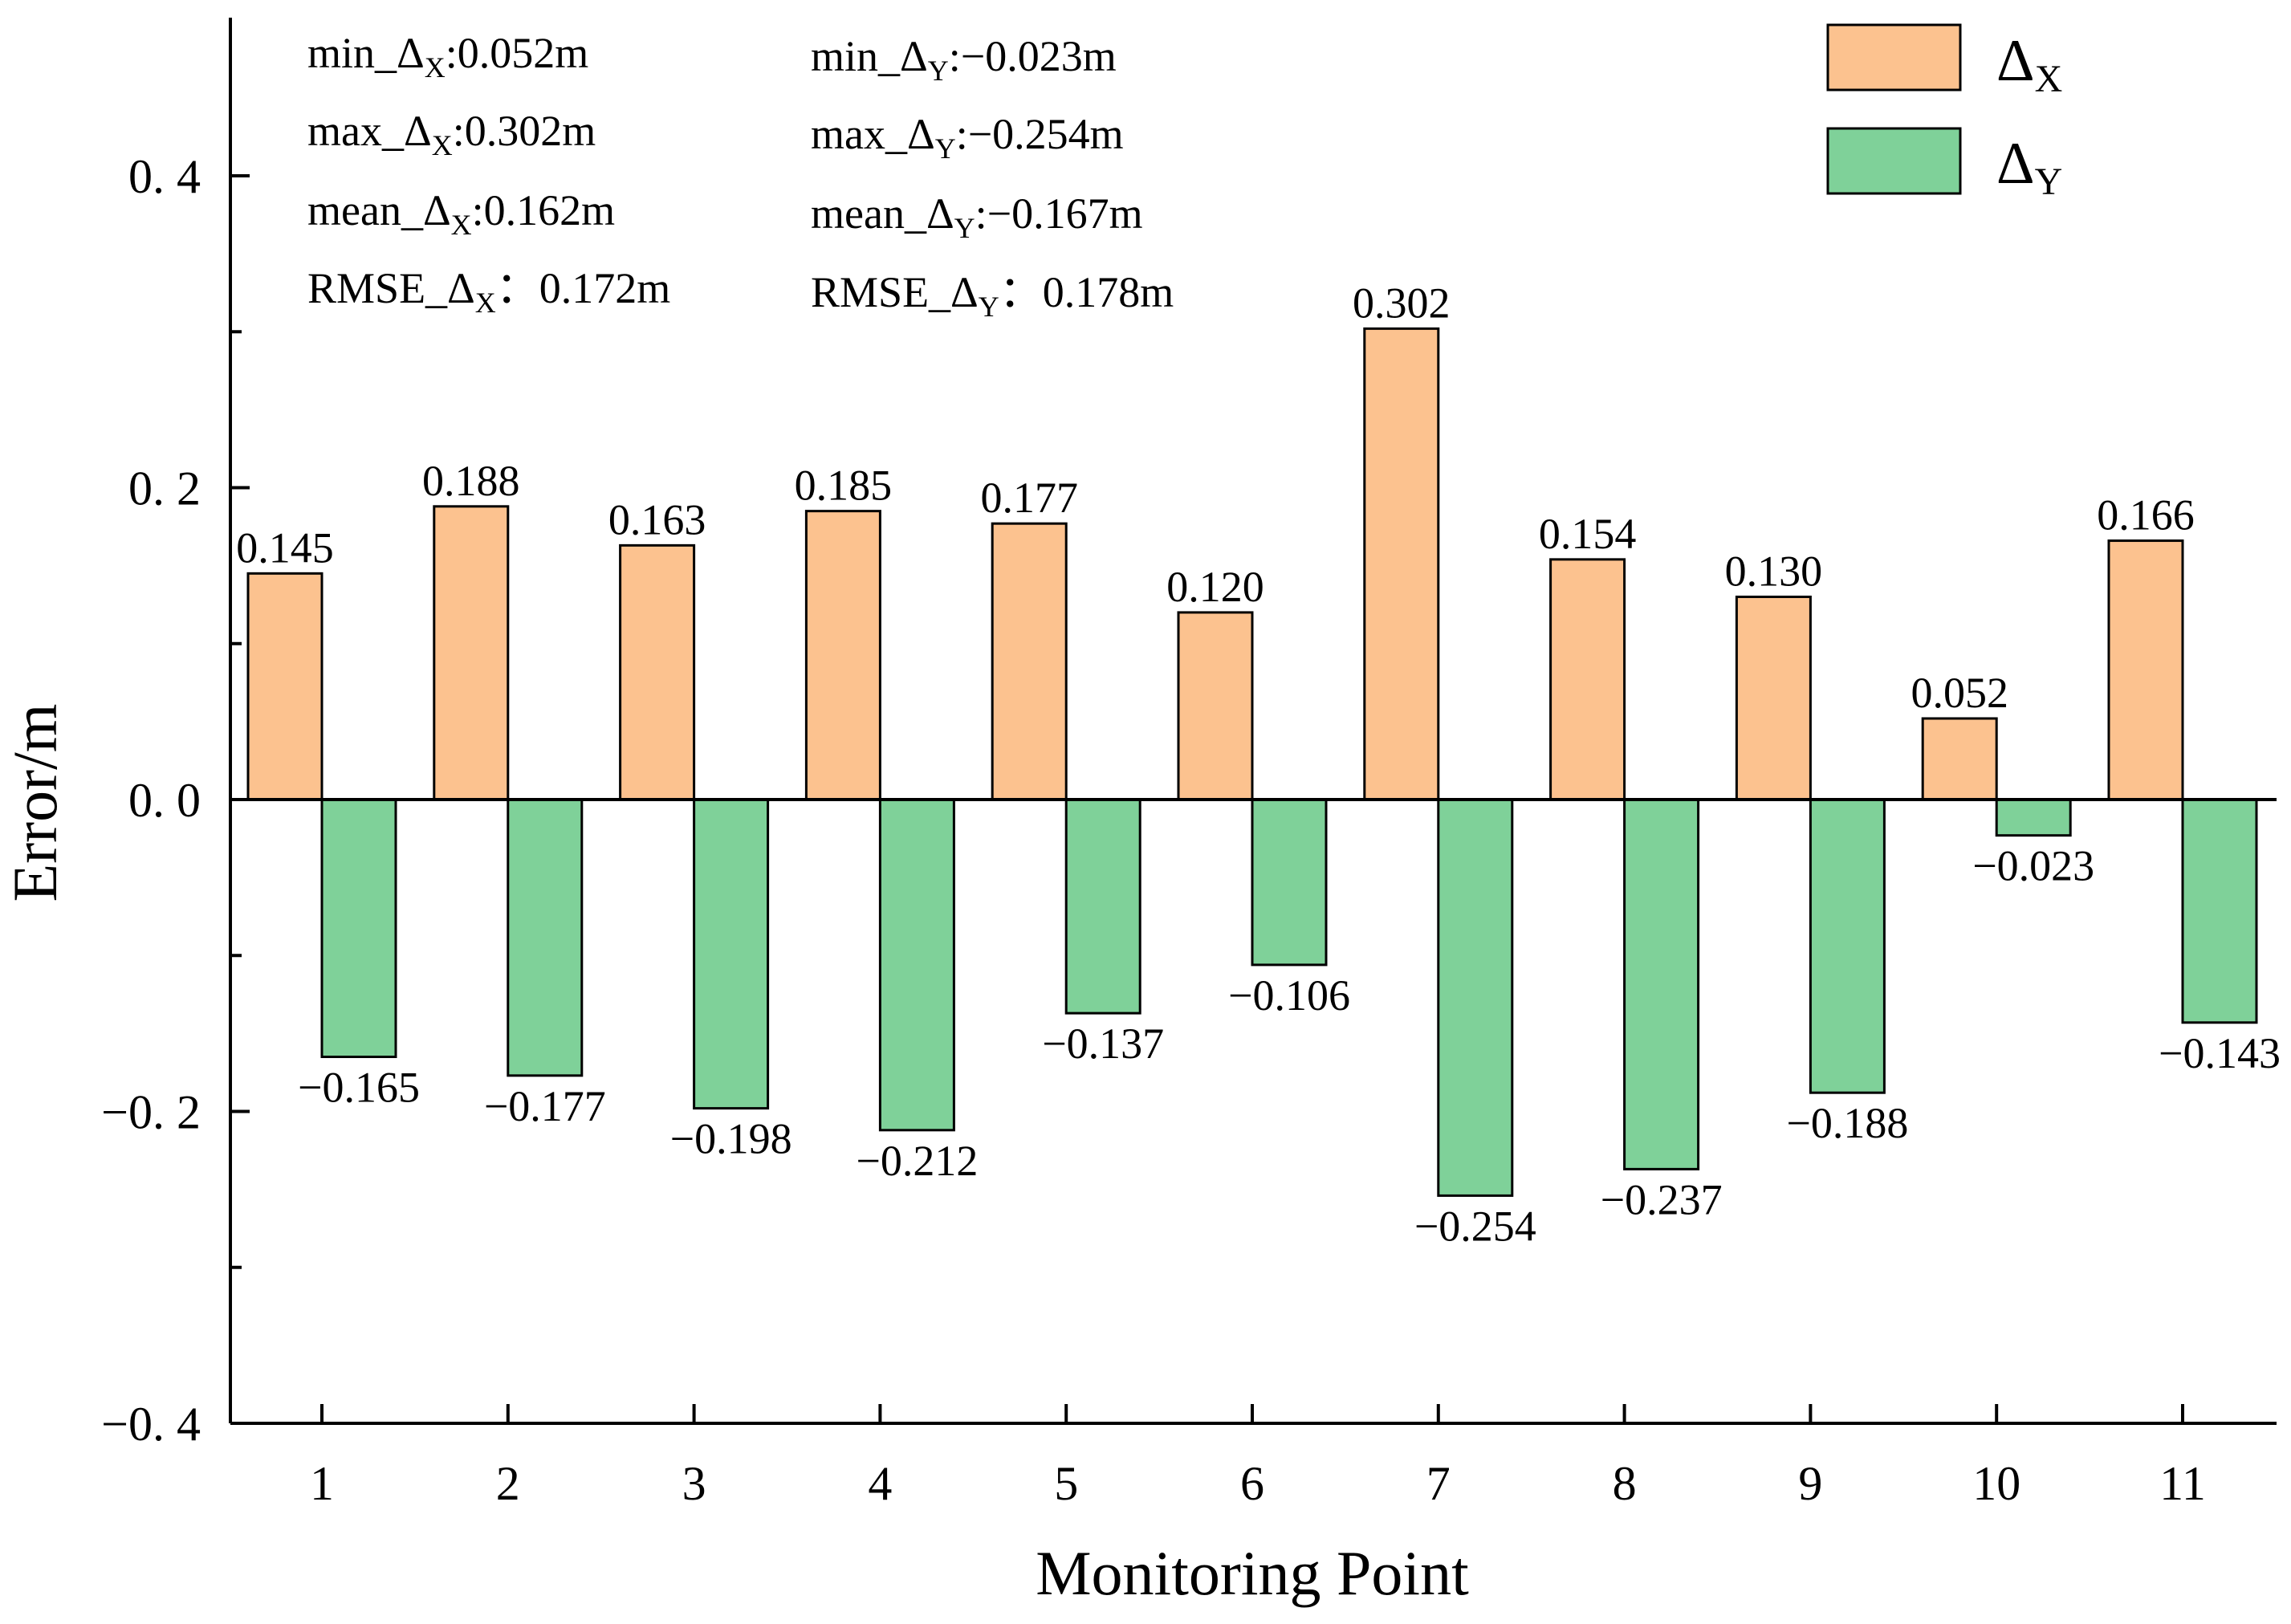  Describe the element at coordinates (1774, 571) in the screenshot. I see `data-label-dx-9: 0.130` at that location.